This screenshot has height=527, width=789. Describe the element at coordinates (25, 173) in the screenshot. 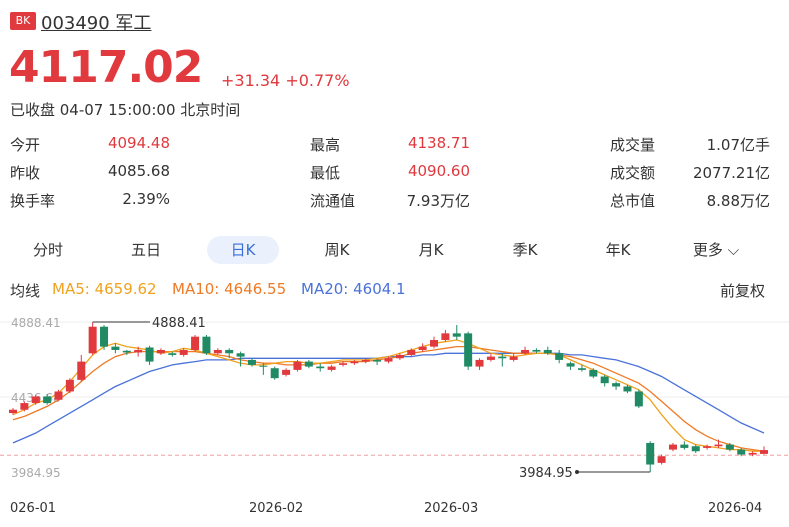

I see `stat-label: 昨收` at that location.